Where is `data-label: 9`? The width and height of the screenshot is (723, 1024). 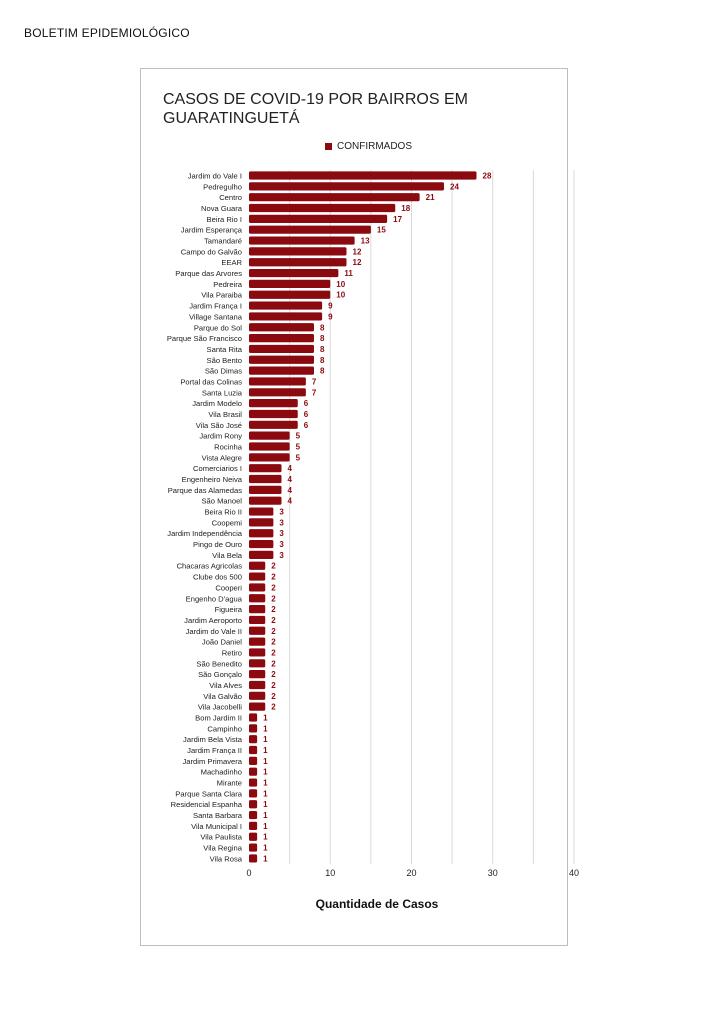 data-label: 9 is located at coordinates (330, 306).